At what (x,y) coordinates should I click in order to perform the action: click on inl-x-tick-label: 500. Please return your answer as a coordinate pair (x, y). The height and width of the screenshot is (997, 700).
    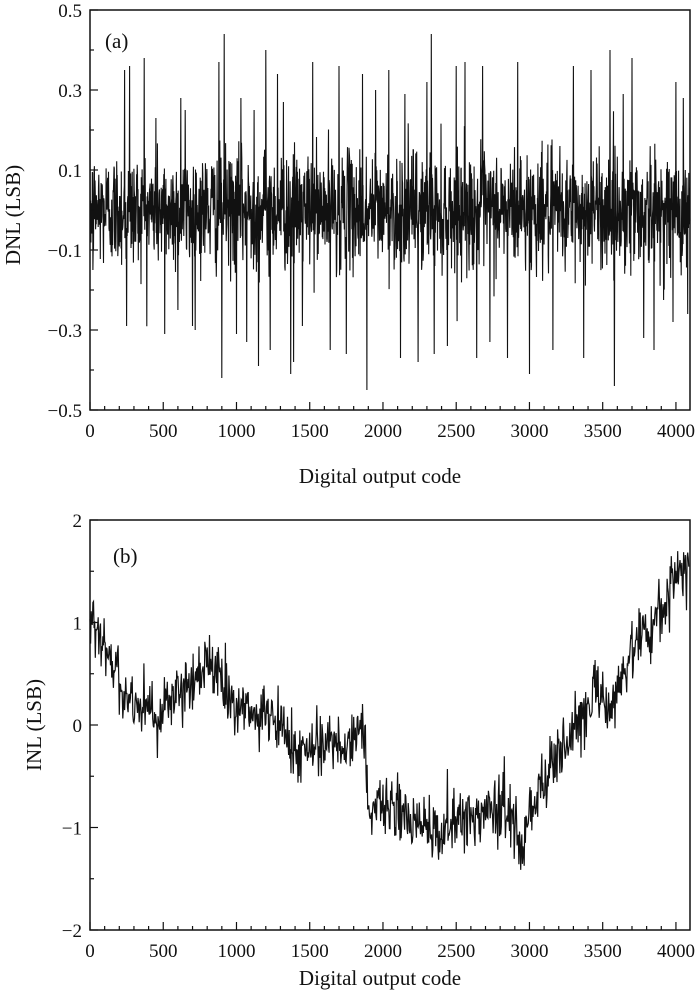
    Looking at the image, I should click on (163, 951).